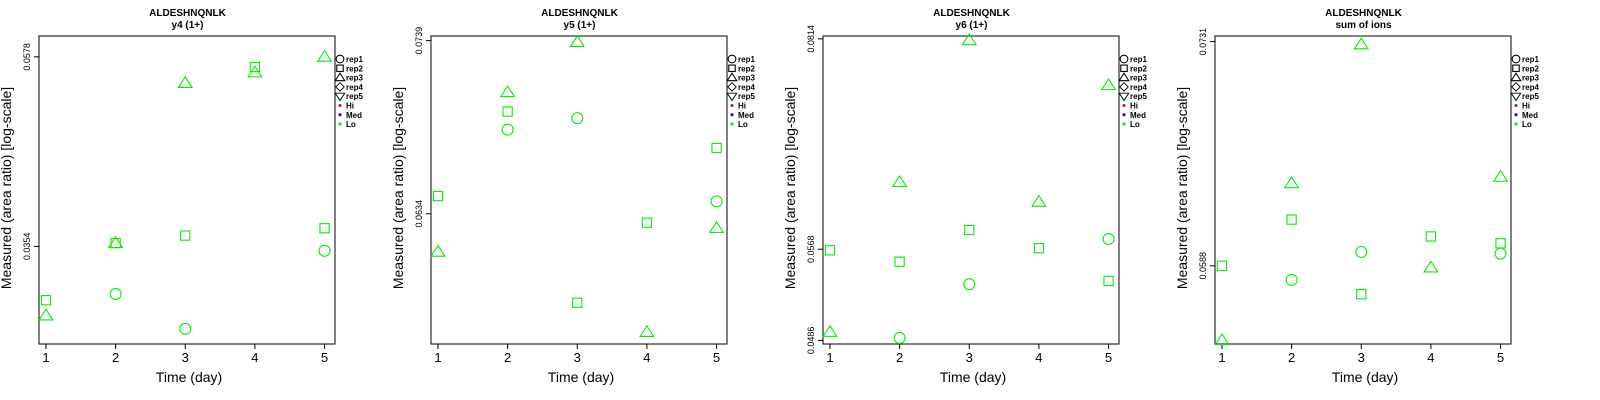 The height and width of the screenshot is (400, 1600). I want to click on y-tick-label: 0.0731, so click(1203, 42).